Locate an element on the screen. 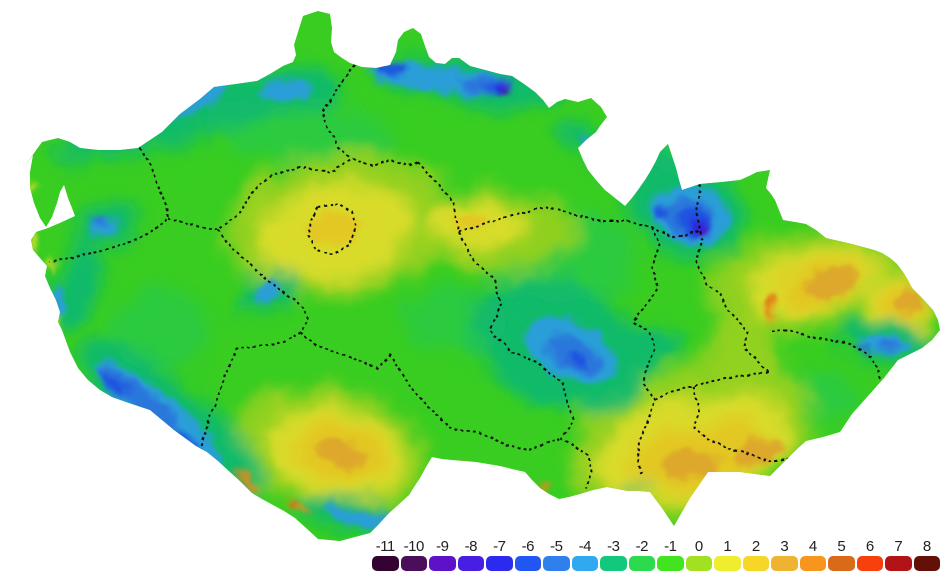 This screenshot has height=580, width=950. legend-item: -10 is located at coordinates (413, 554).